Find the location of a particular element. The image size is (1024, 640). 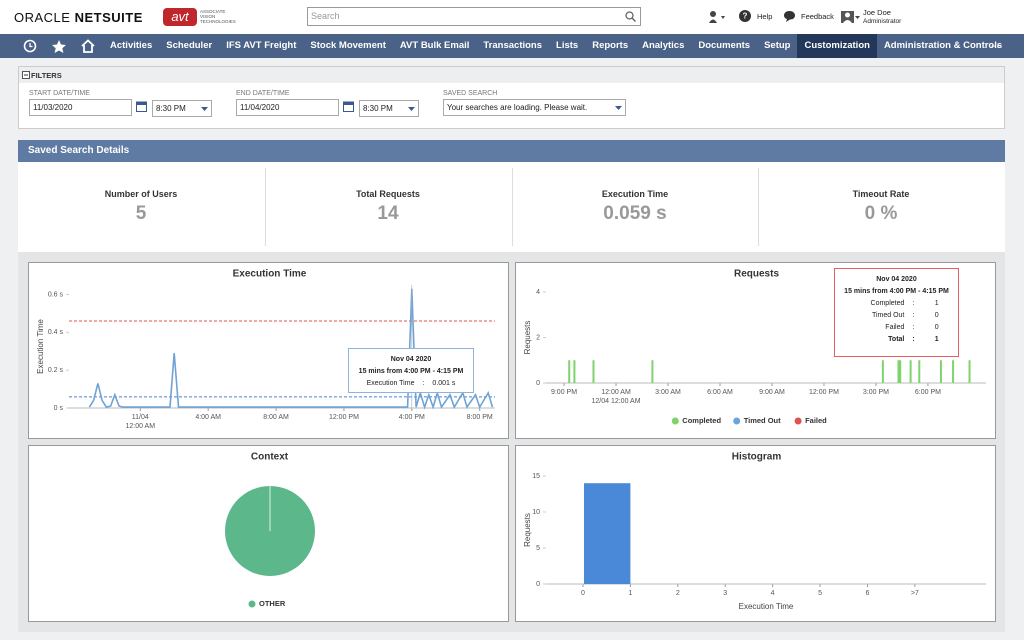

saved-search-select: Your searches are loading. Please wait. is located at coordinates (534, 107).